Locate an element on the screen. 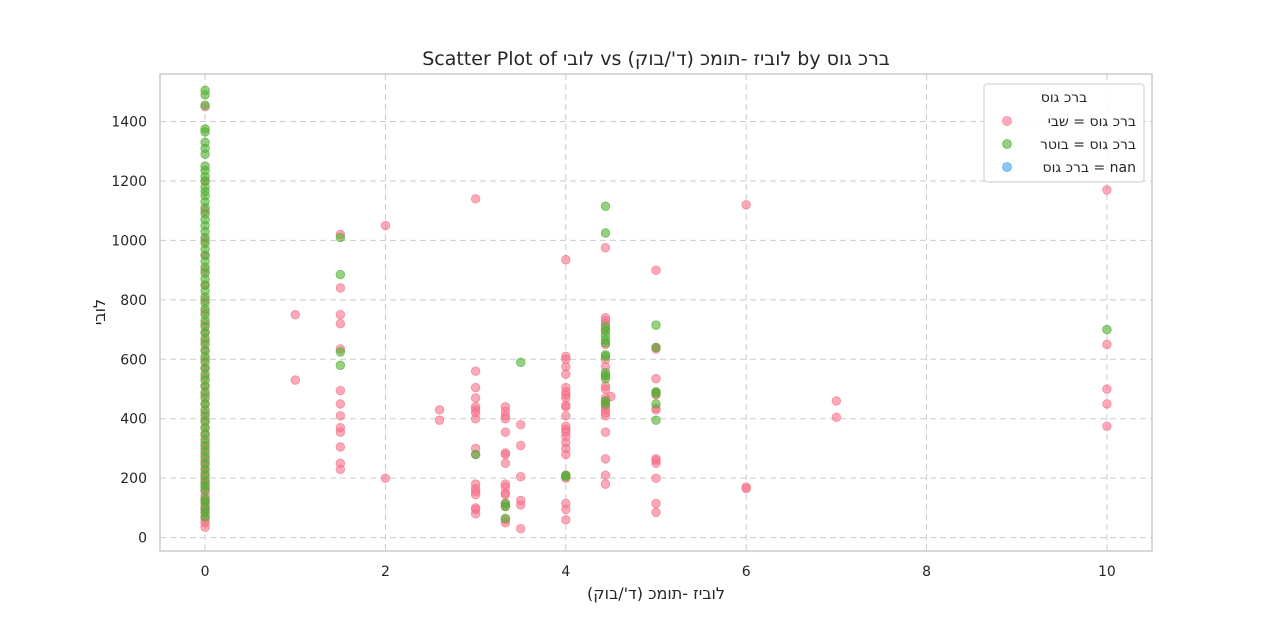 The width and height of the screenshot is (1280, 620). x-tick-label: 10 is located at coordinates (1107, 572).